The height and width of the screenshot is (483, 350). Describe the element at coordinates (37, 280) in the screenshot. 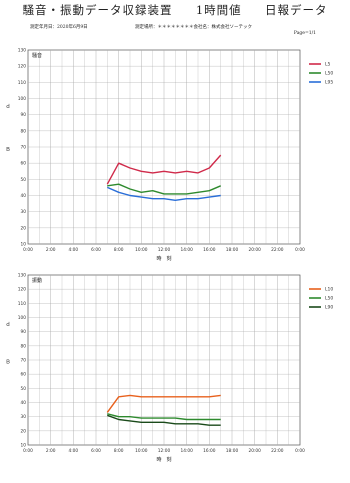

I see `chart-title: 振動` at that location.